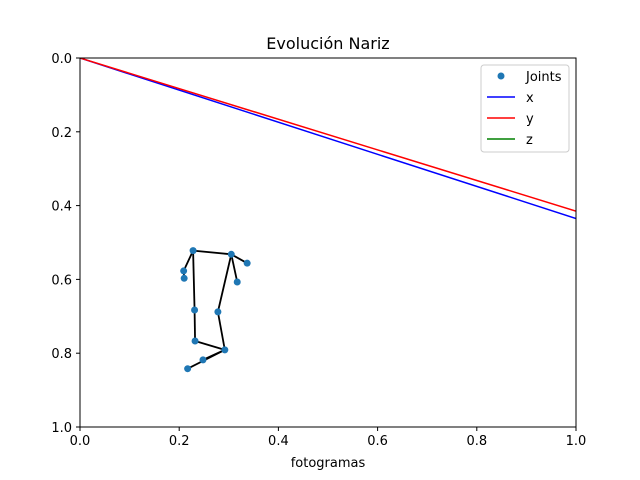  What do you see at coordinates (278, 441) in the screenshot?
I see `x-tick-label-2: 0.4` at bounding box center [278, 441].